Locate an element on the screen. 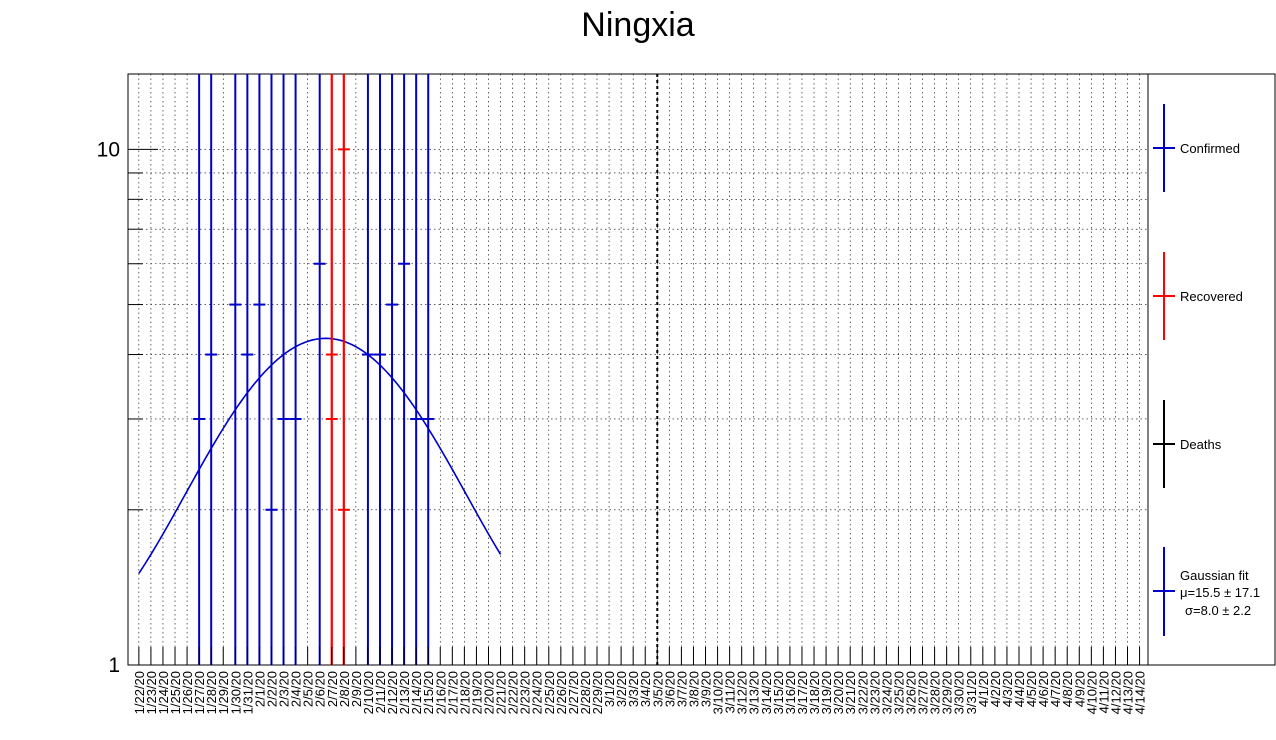 The image size is (1276, 740). x-tick-label: 2/14/20 is located at coordinates (416, 692).